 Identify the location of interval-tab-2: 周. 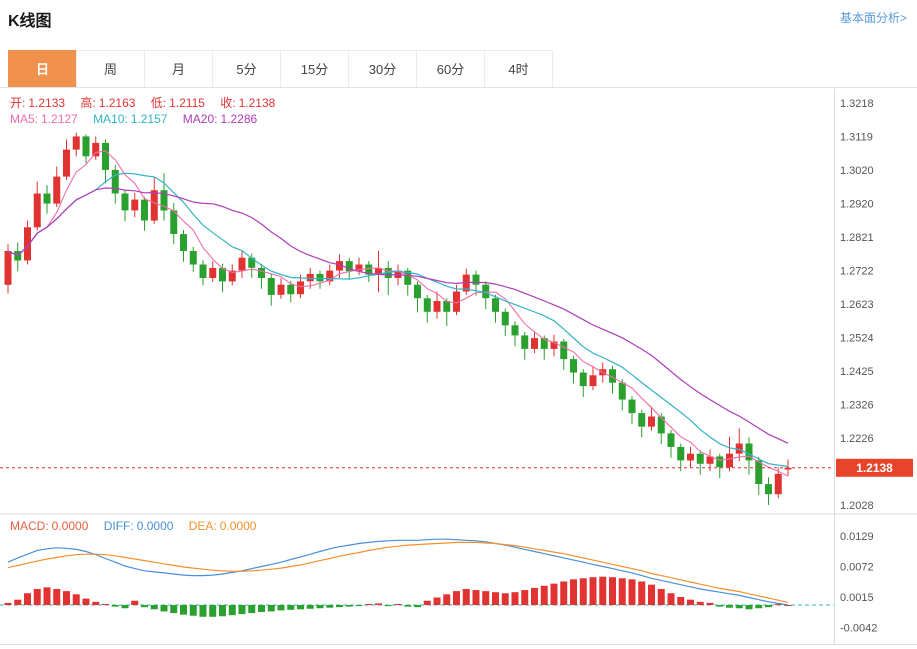
(110, 68).